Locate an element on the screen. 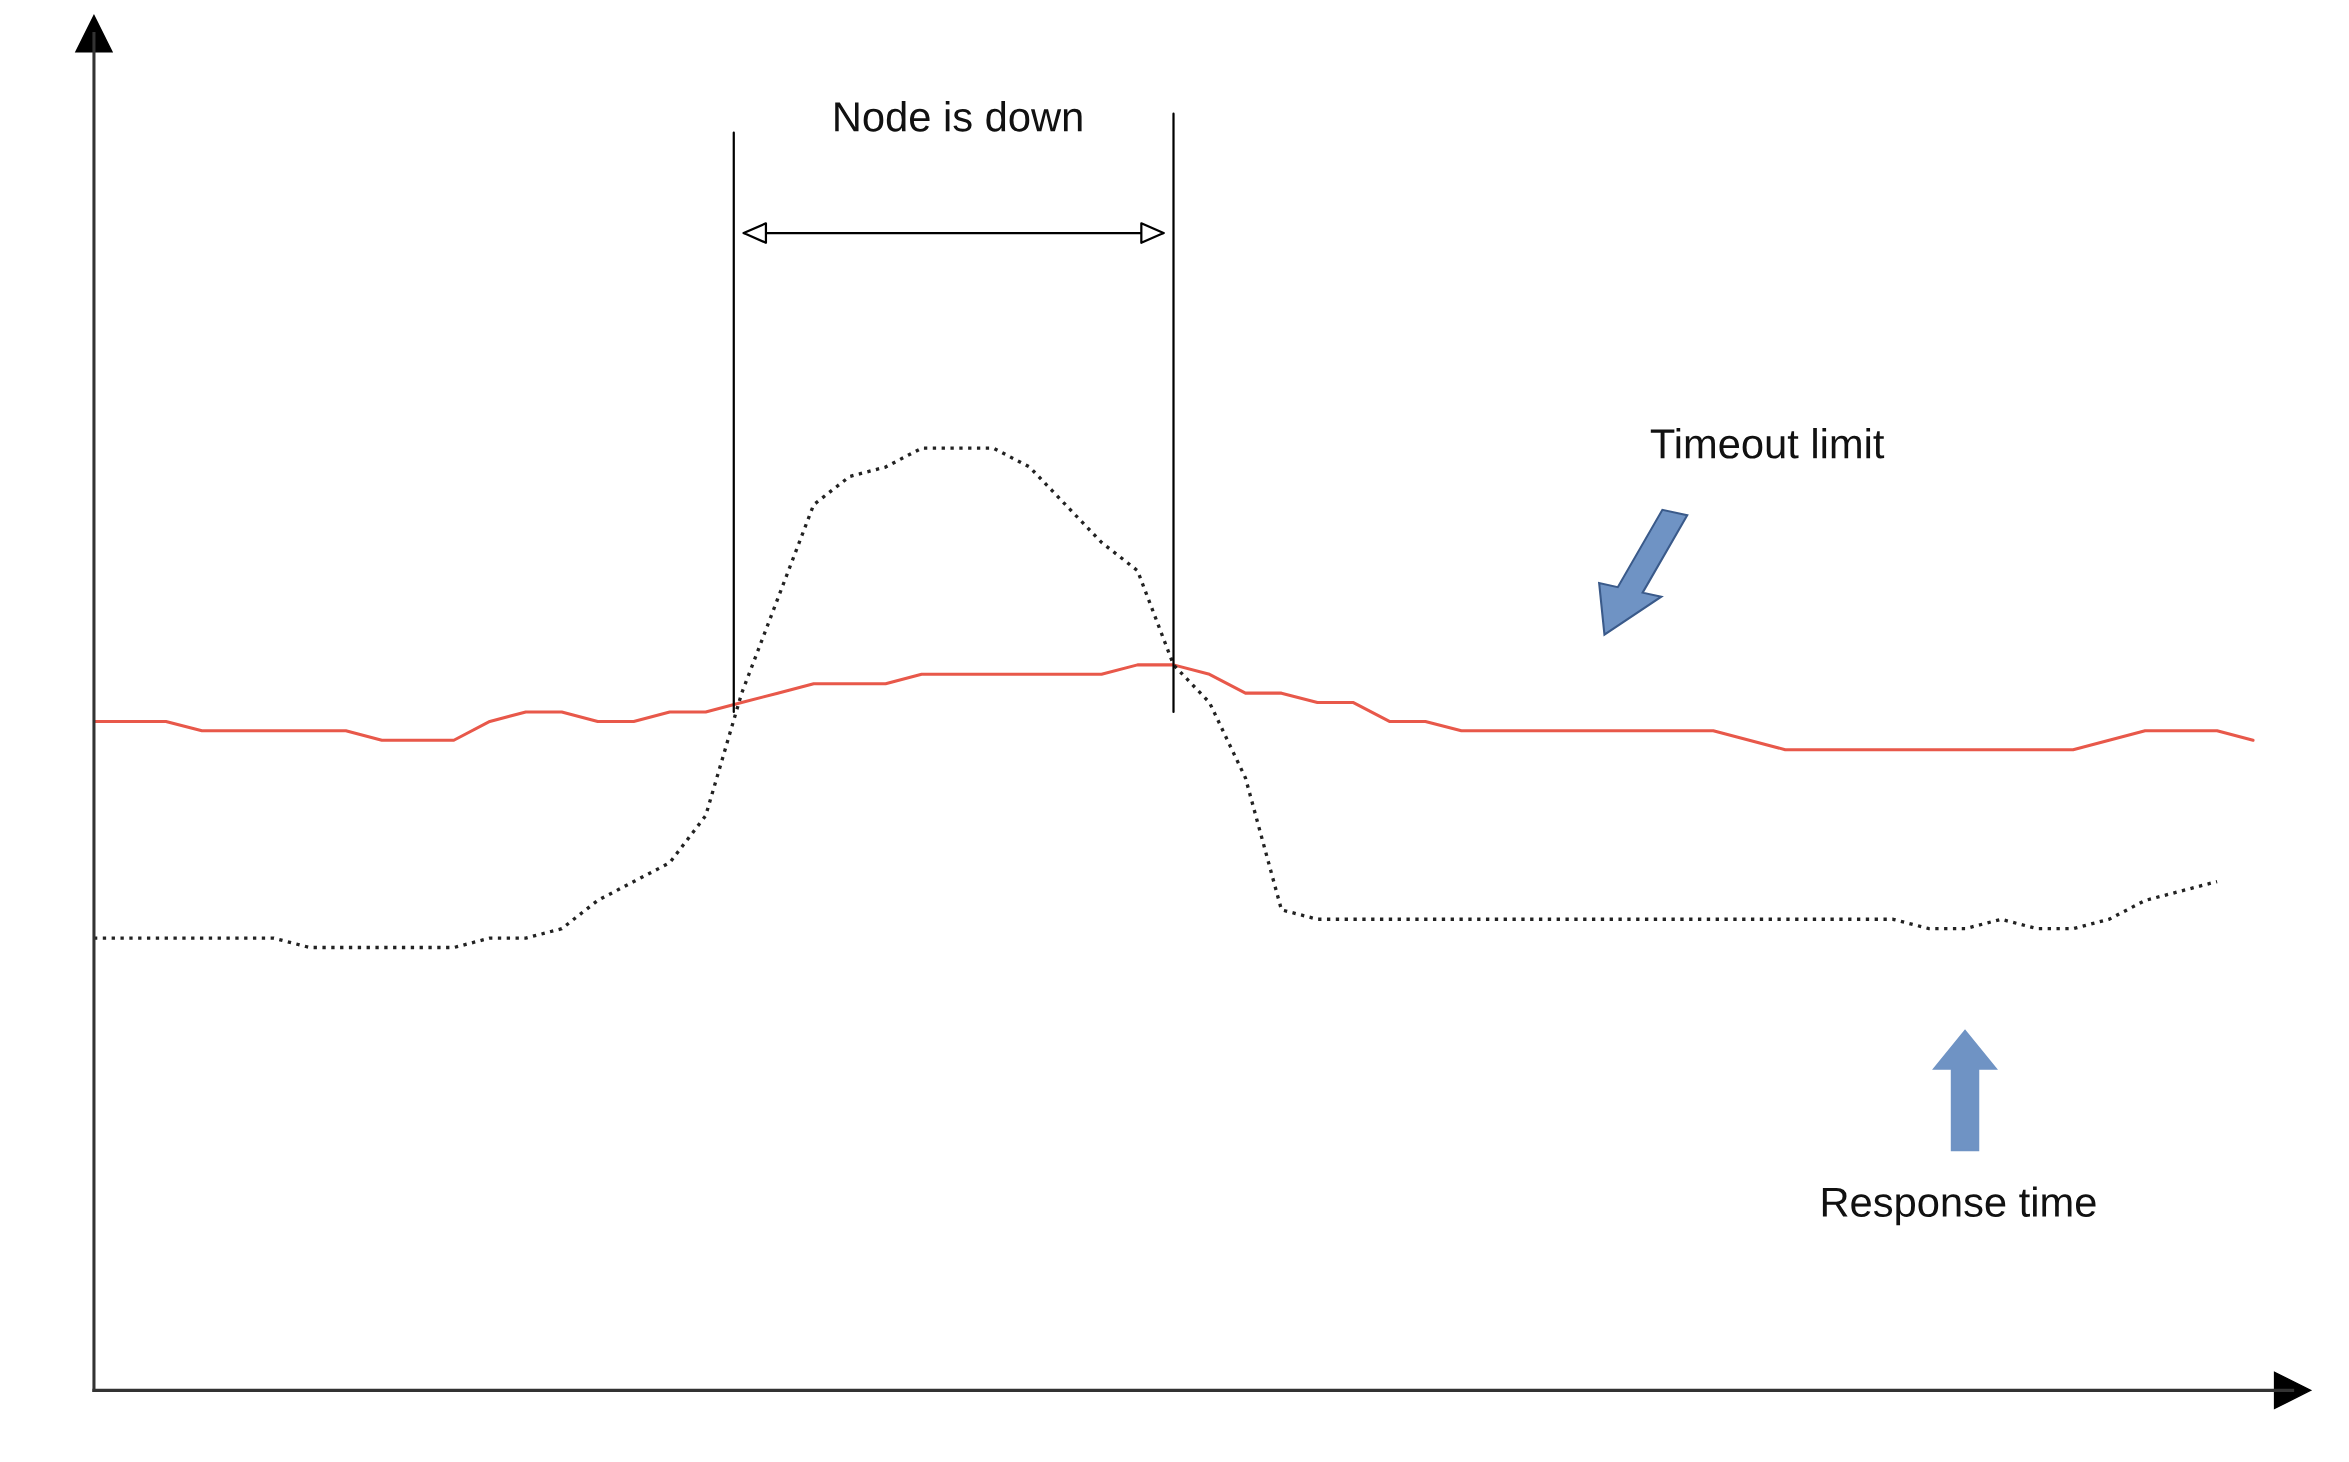 This screenshot has width=2349, height=1462. text: Node is down is located at coordinates (958, 116).